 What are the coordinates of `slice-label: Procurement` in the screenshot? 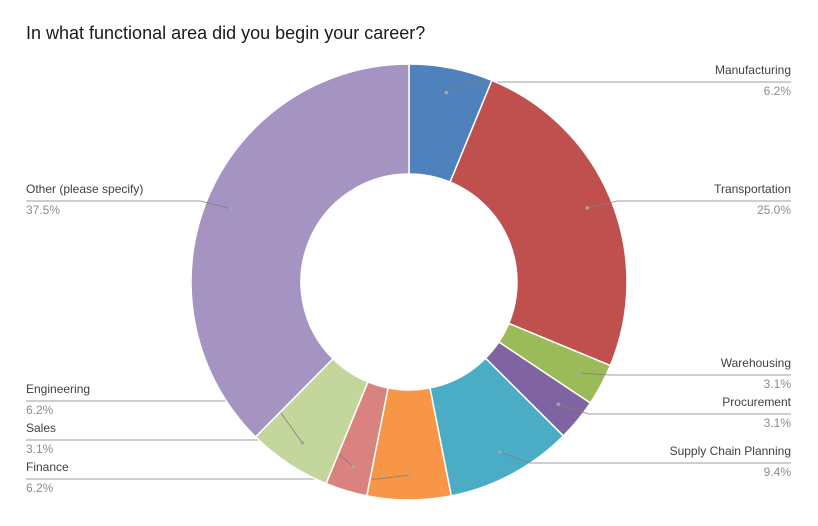 It's located at (756, 402).